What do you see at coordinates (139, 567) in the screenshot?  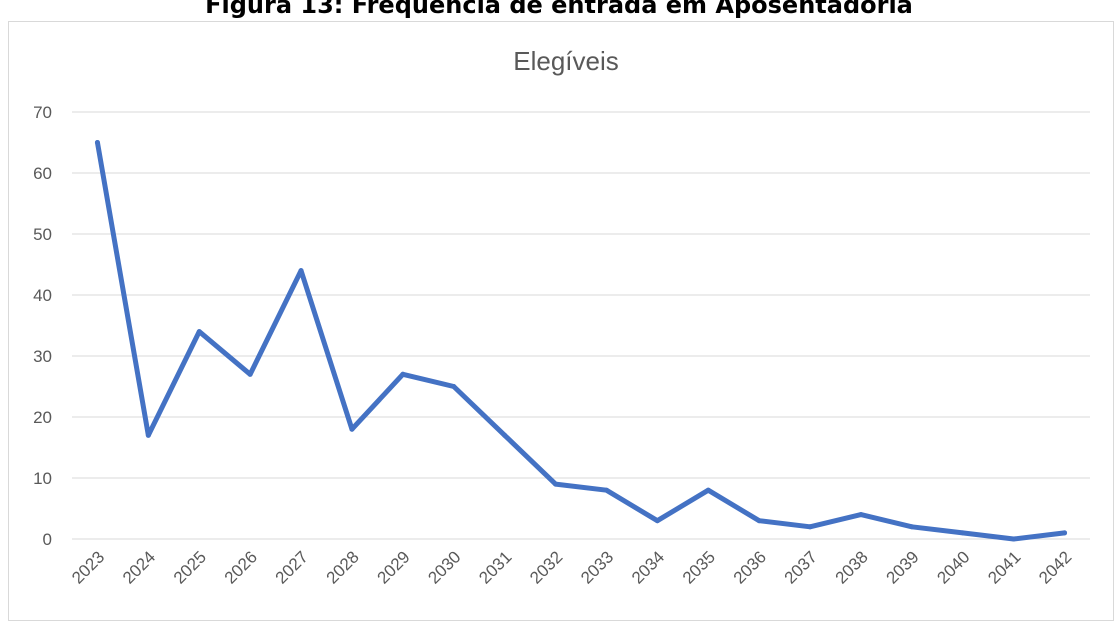 I see `x-tick-label: 2024` at bounding box center [139, 567].